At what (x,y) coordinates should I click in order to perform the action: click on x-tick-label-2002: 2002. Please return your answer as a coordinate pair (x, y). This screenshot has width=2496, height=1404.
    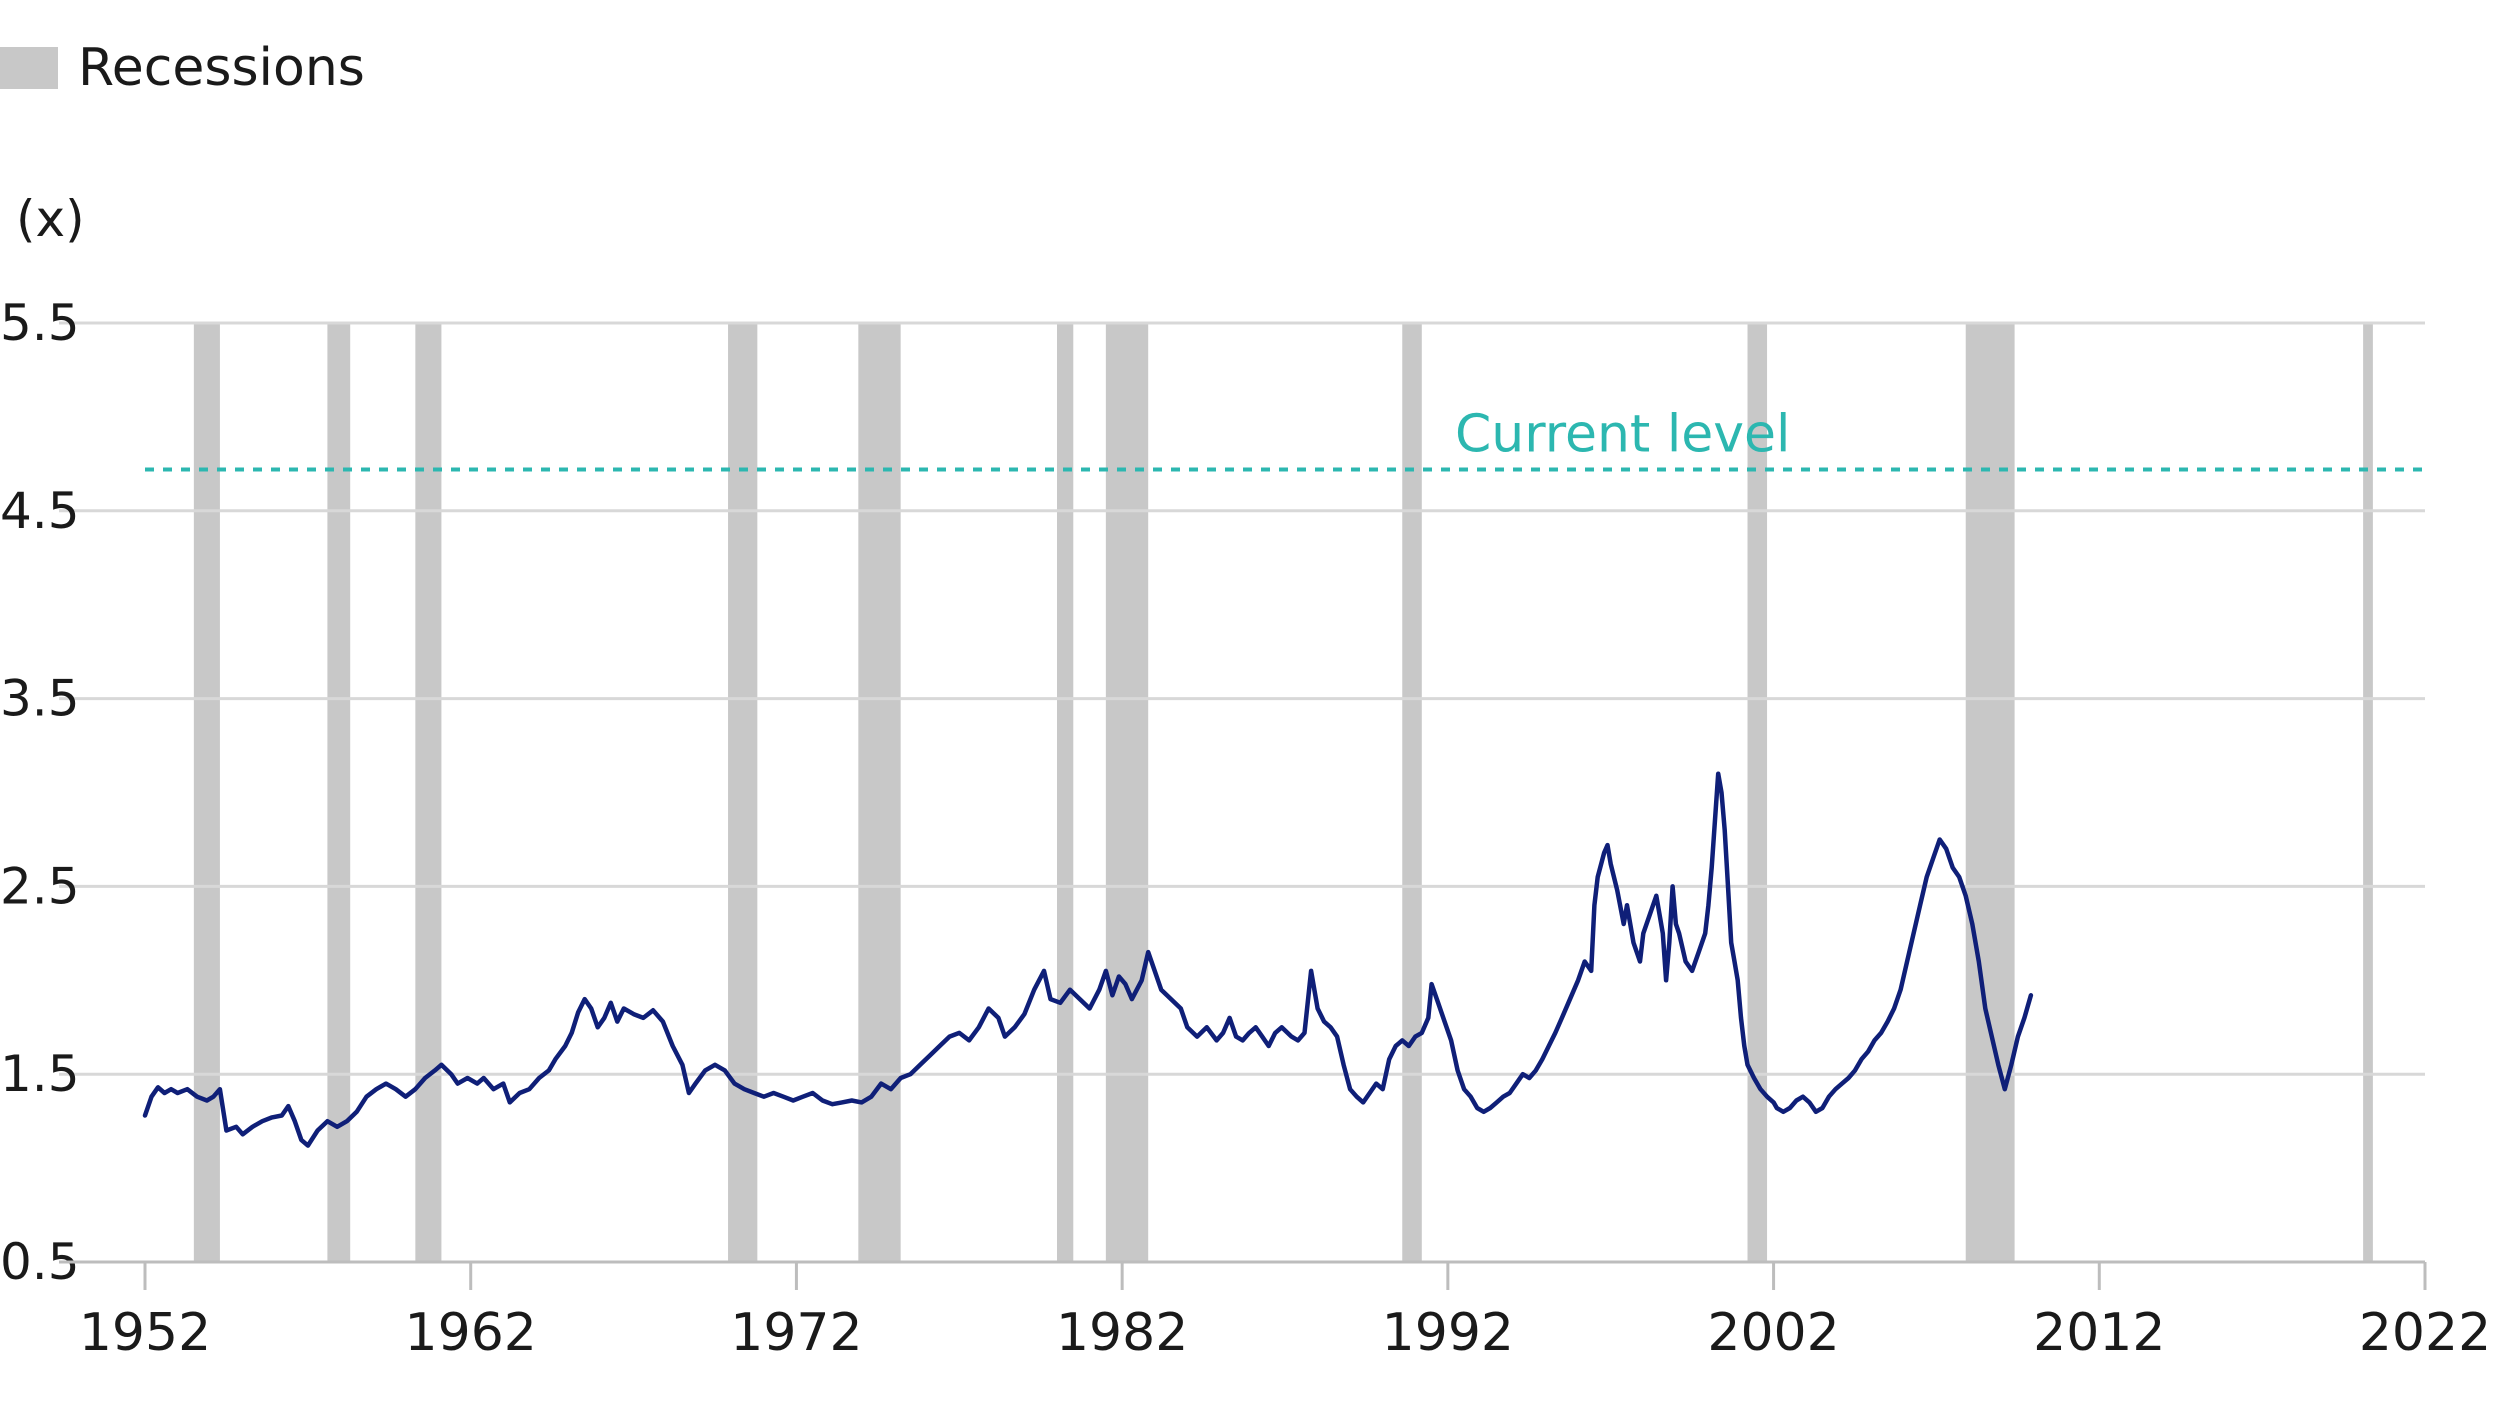
    Looking at the image, I should click on (1773, 1333).